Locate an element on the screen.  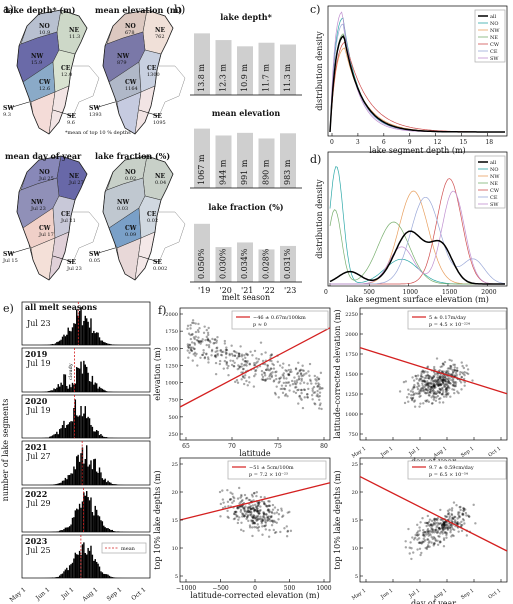
mean-date: Jul 19 is located at coordinates (38, 363).